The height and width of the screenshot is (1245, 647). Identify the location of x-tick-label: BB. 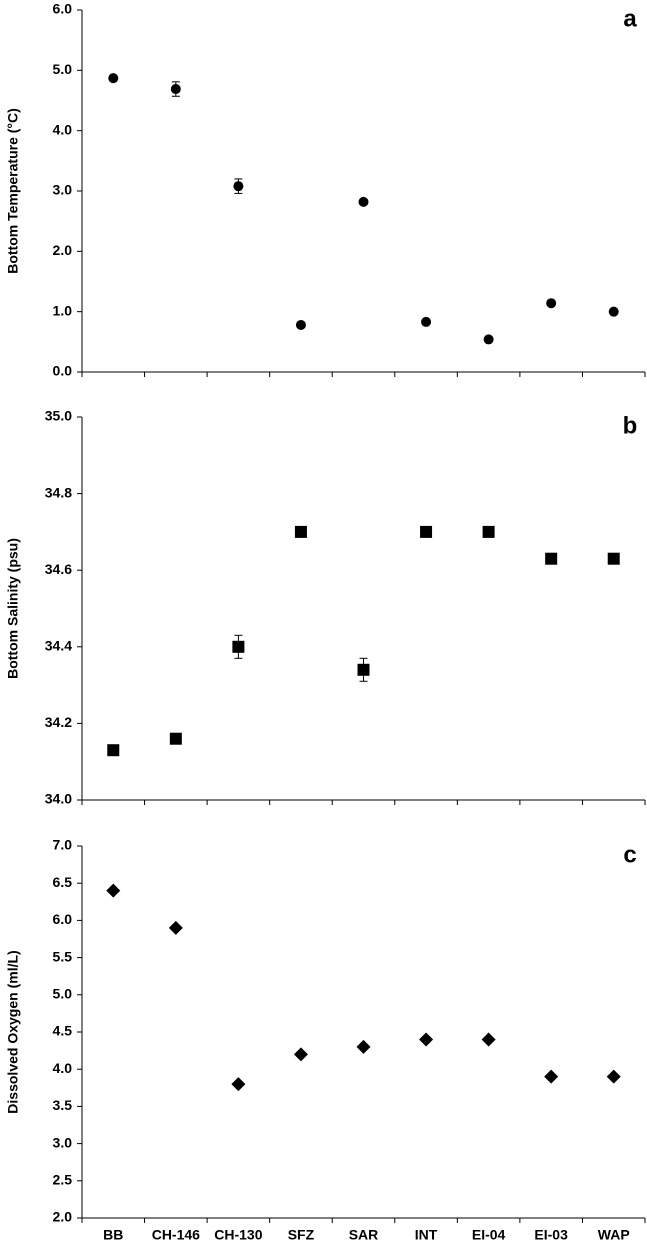
(113, 1235).